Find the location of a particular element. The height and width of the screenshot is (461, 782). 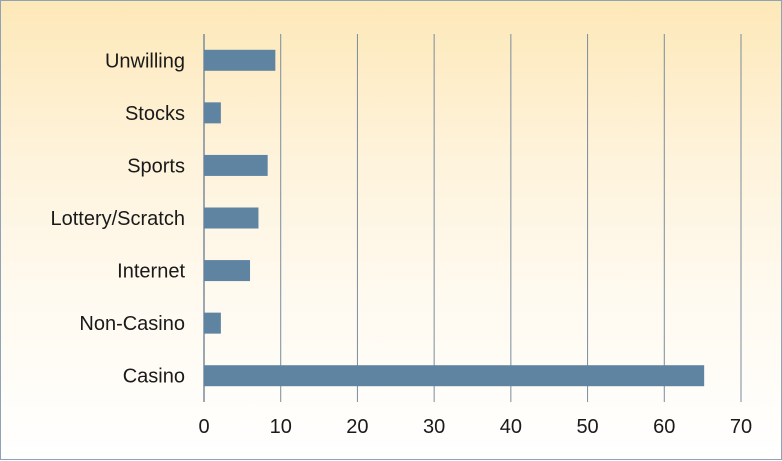

bar-casino is located at coordinates (454, 376).